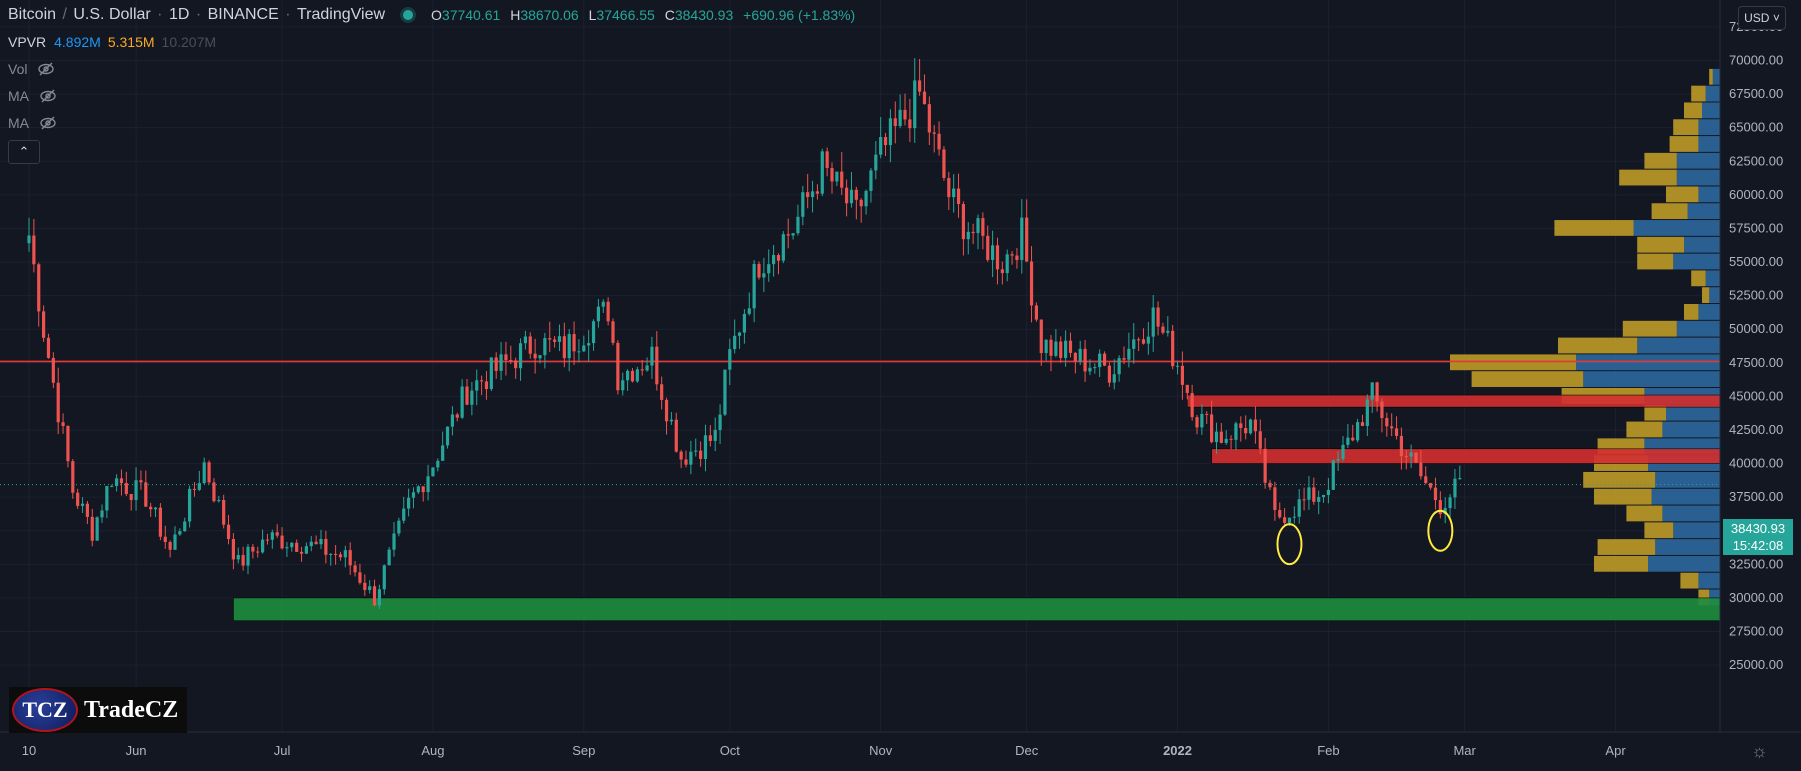 The height and width of the screenshot is (771, 1801). I want to click on vpvr-legend: VPVR 4.892M 5.315M 10.207M, so click(112, 42).